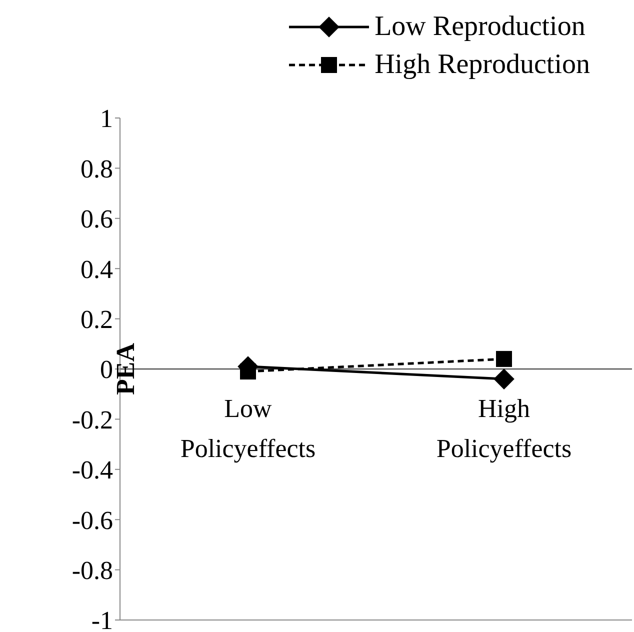 This screenshot has width=634, height=632. Describe the element at coordinates (480, 27) in the screenshot. I see `legend-label: Low Reproduction` at that location.